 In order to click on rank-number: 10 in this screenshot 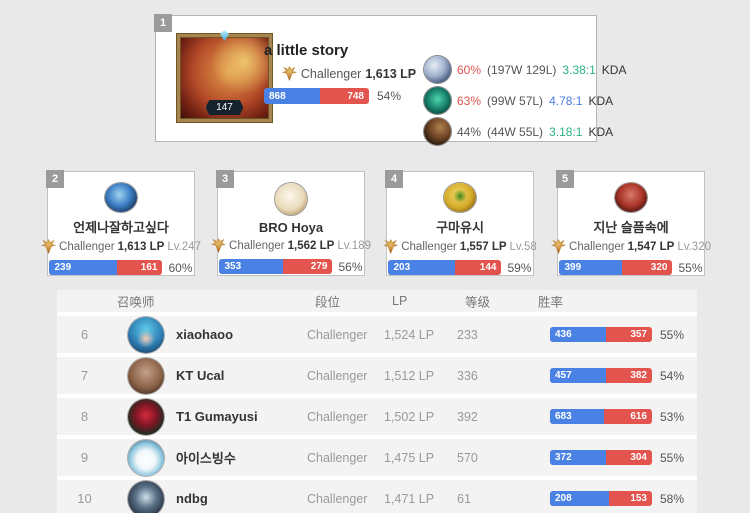, I will do `click(84, 498)`.